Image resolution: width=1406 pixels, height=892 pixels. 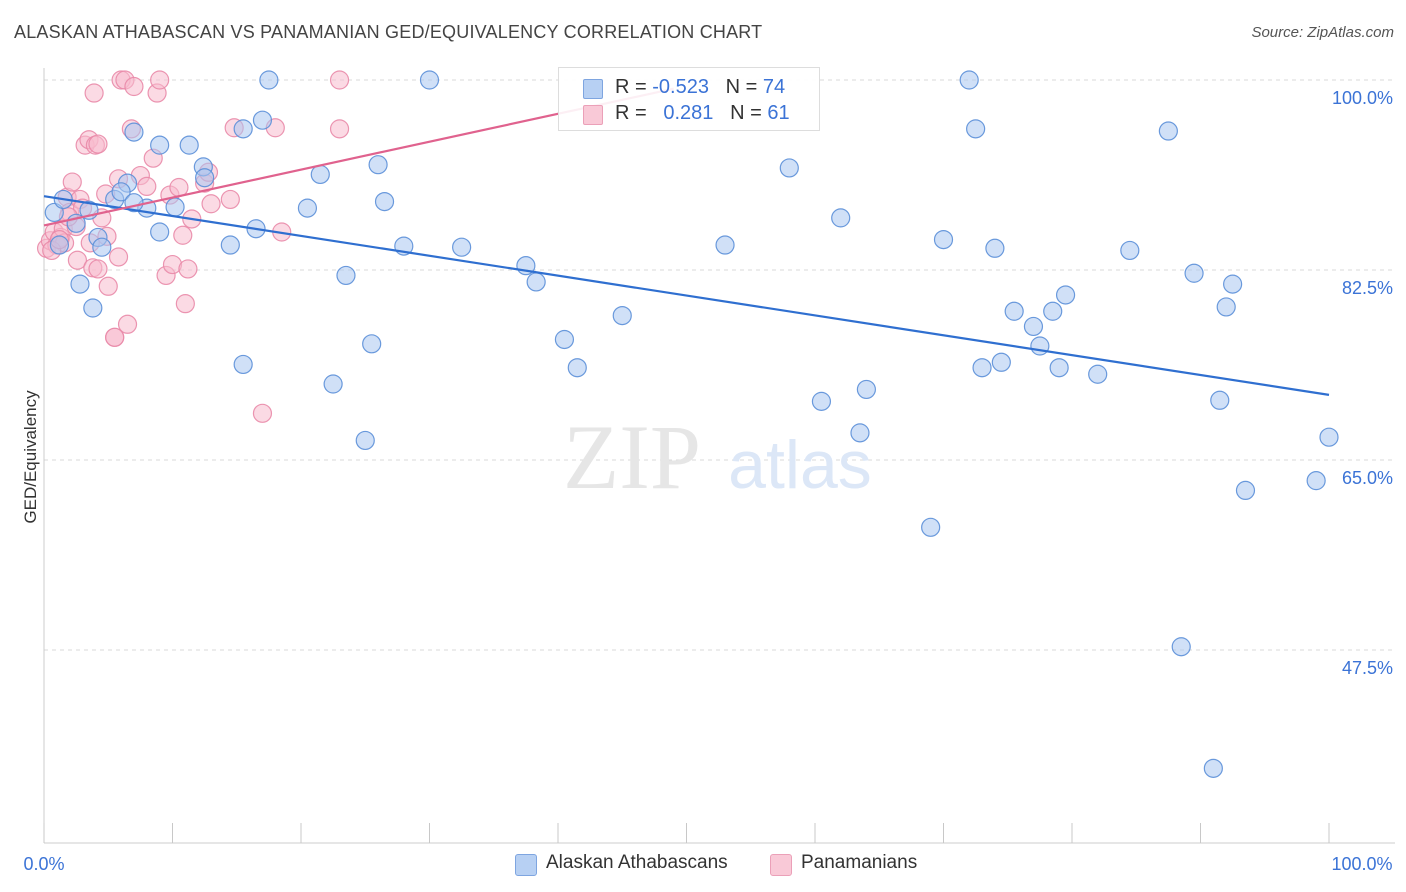 What do you see at coordinates (859, 862) in the screenshot?
I see `legend-label: Panamanians` at bounding box center [859, 862].